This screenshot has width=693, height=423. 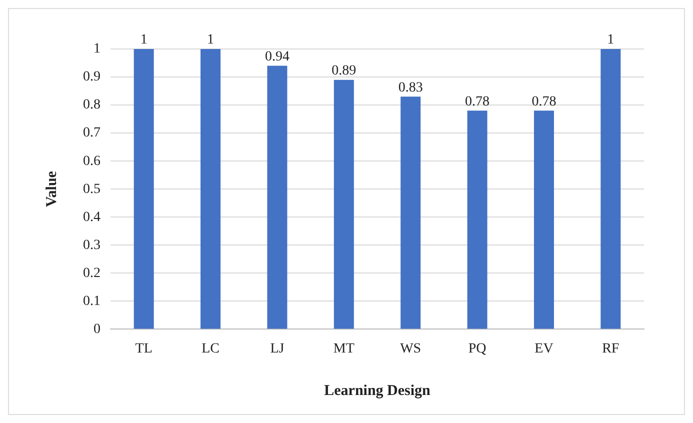 I want to click on y-tick-label: 0.8, so click(x=91, y=105).